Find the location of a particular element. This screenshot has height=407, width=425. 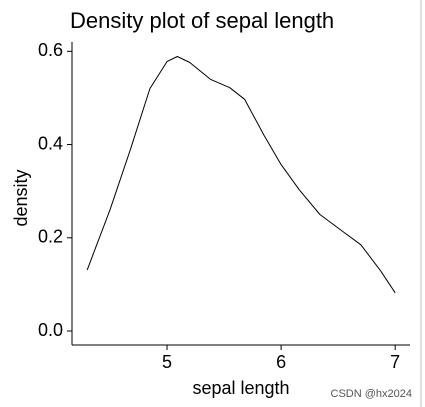

x-tick-label: 6 is located at coordinates (281, 362).